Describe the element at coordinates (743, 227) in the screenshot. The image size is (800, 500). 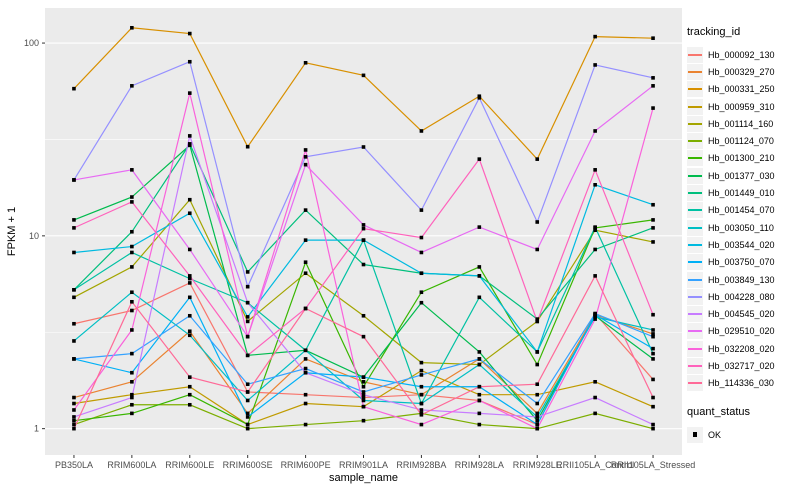
I see `legend-item-Hb_003050_110: Hb_003050_110` at that location.